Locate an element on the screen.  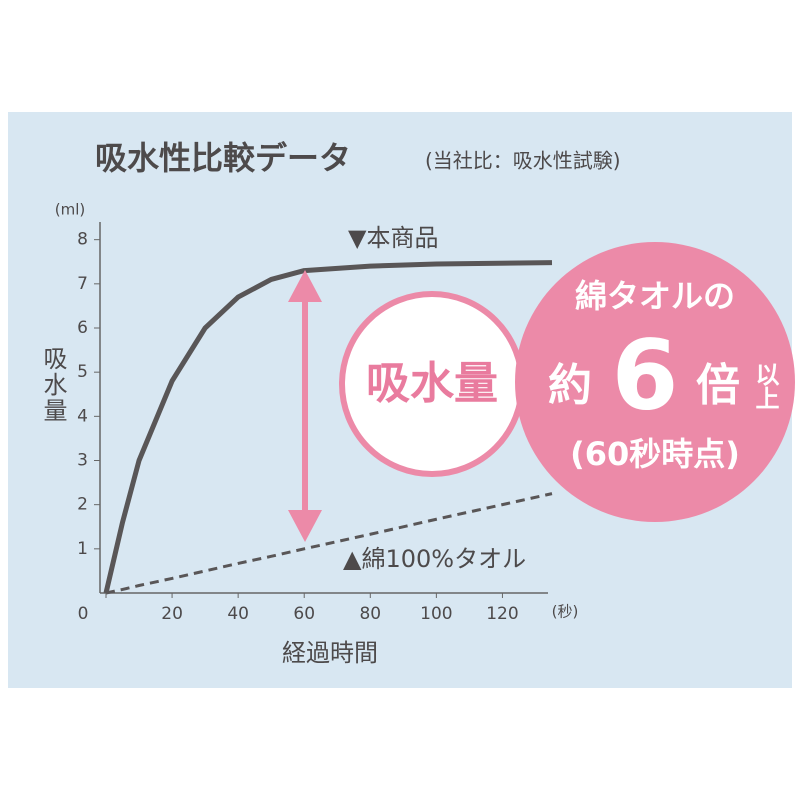
x-axis-label: 経過時間 is located at coordinates (330, 653).